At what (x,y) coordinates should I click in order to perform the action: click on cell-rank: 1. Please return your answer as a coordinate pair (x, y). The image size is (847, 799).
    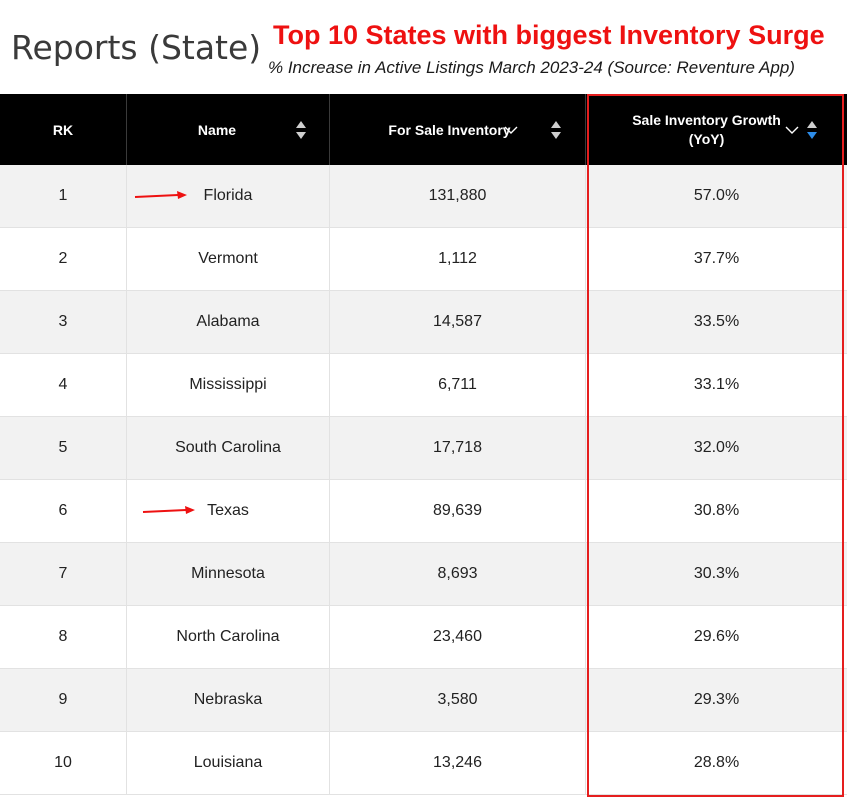
    Looking at the image, I should click on (63, 196).